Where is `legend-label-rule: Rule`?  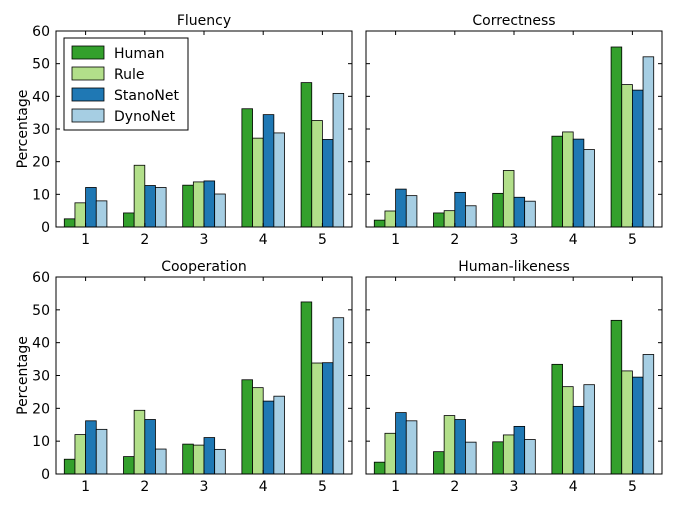 legend-label-rule: Rule is located at coordinates (129, 75).